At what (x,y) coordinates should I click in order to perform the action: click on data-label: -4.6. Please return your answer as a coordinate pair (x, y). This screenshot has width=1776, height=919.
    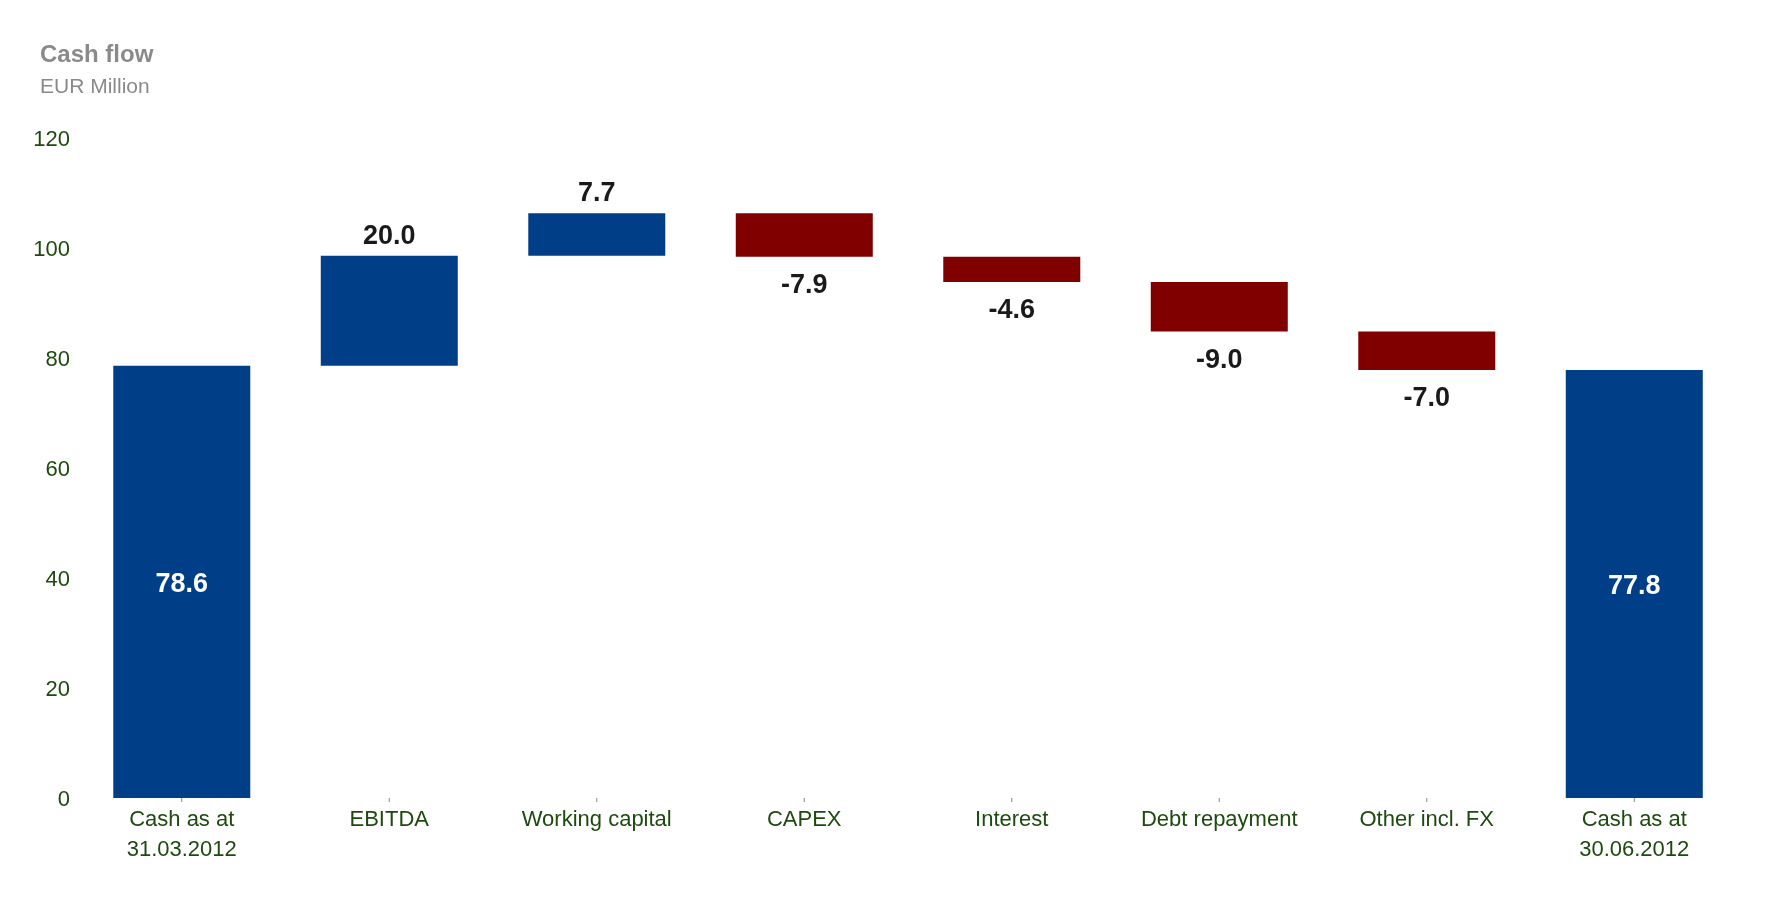
    Looking at the image, I should click on (1012, 309).